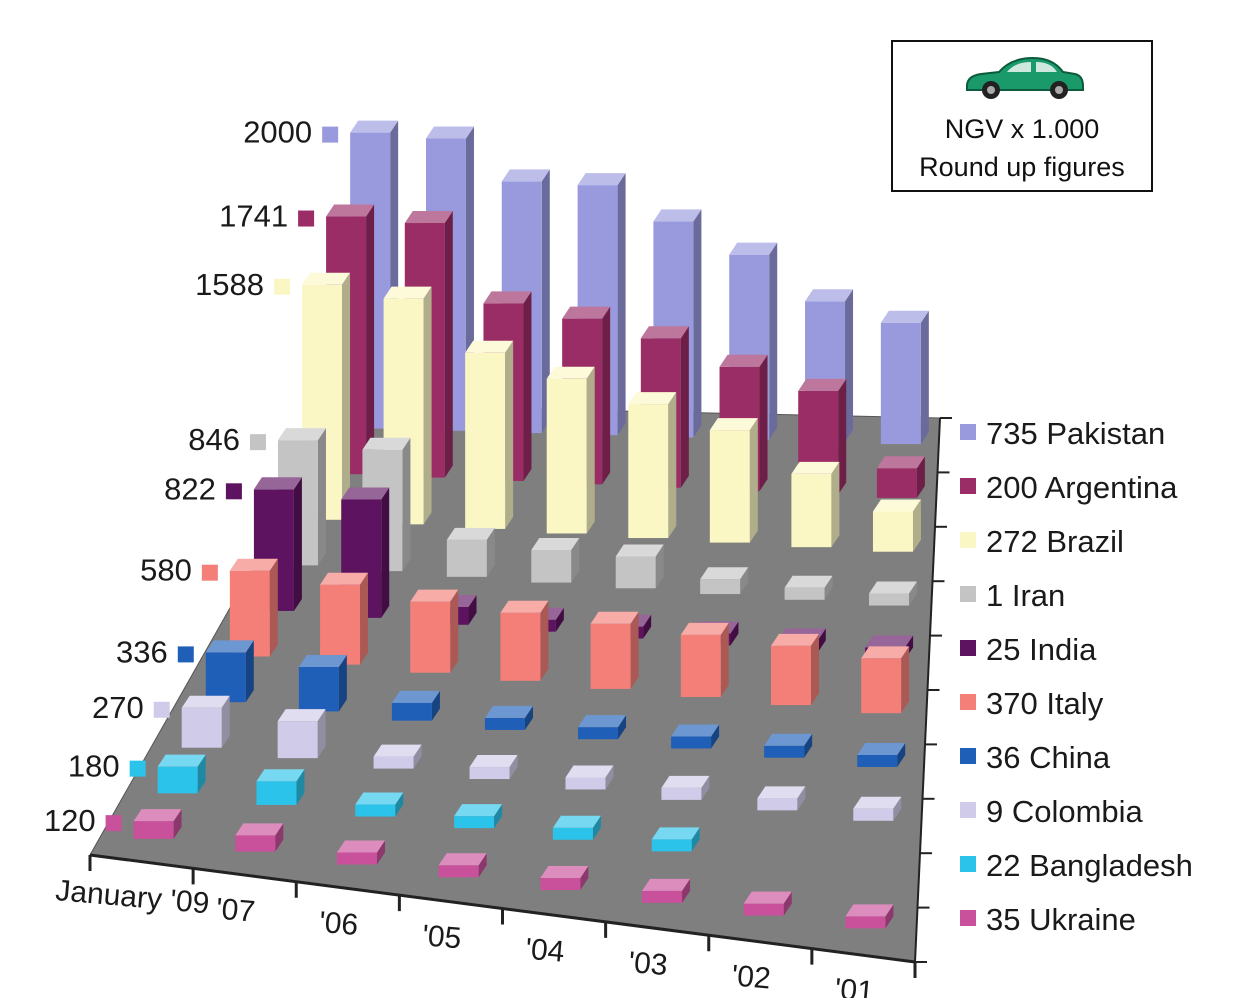 This screenshot has height=998, width=1251. Describe the element at coordinates (545, 951) in the screenshot. I see `x-axis-category-label: '04` at that location.